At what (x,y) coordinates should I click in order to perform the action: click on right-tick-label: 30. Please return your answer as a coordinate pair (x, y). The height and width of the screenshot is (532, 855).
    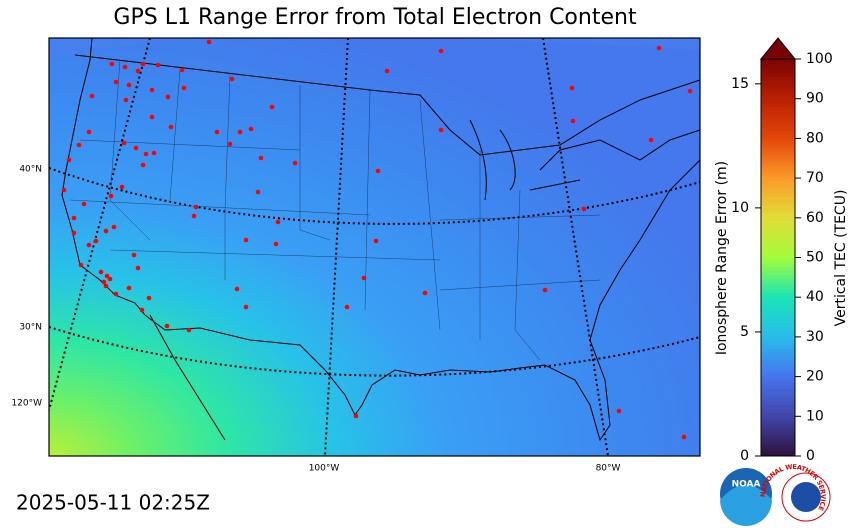
    Looking at the image, I should click on (815, 337).